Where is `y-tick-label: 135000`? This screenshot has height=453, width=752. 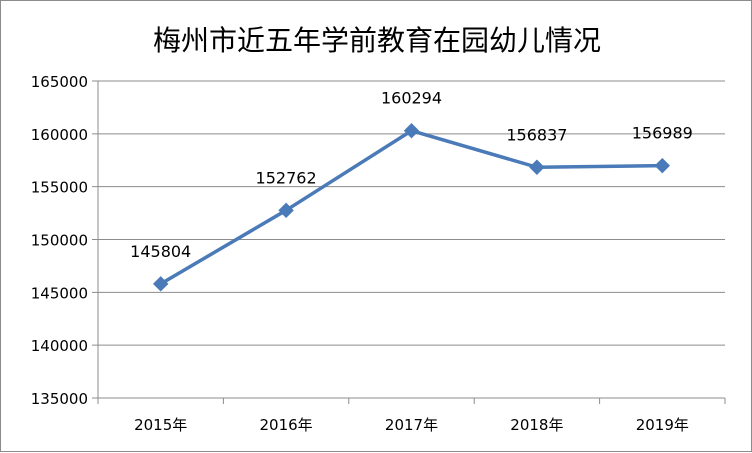
y-tick-label: 135000 is located at coordinates (59, 399).